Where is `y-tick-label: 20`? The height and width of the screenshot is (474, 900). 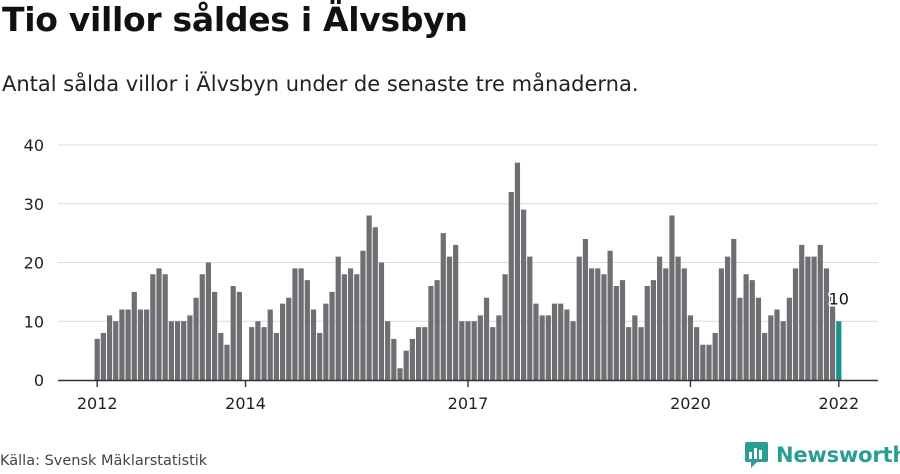
y-tick-label: 20 is located at coordinates (34, 263).